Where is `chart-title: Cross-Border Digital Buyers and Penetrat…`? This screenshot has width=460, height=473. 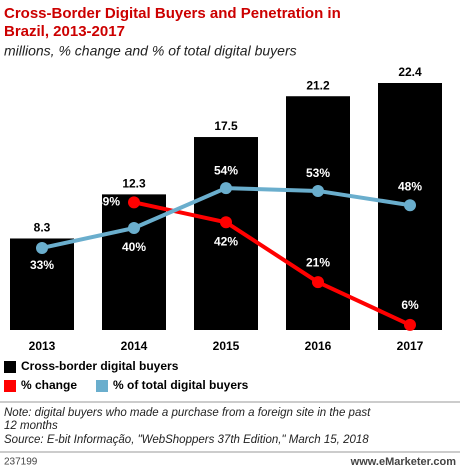
chart-title: Cross-Border Digital Buyers and Penetrat… is located at coordinates (172, 22).